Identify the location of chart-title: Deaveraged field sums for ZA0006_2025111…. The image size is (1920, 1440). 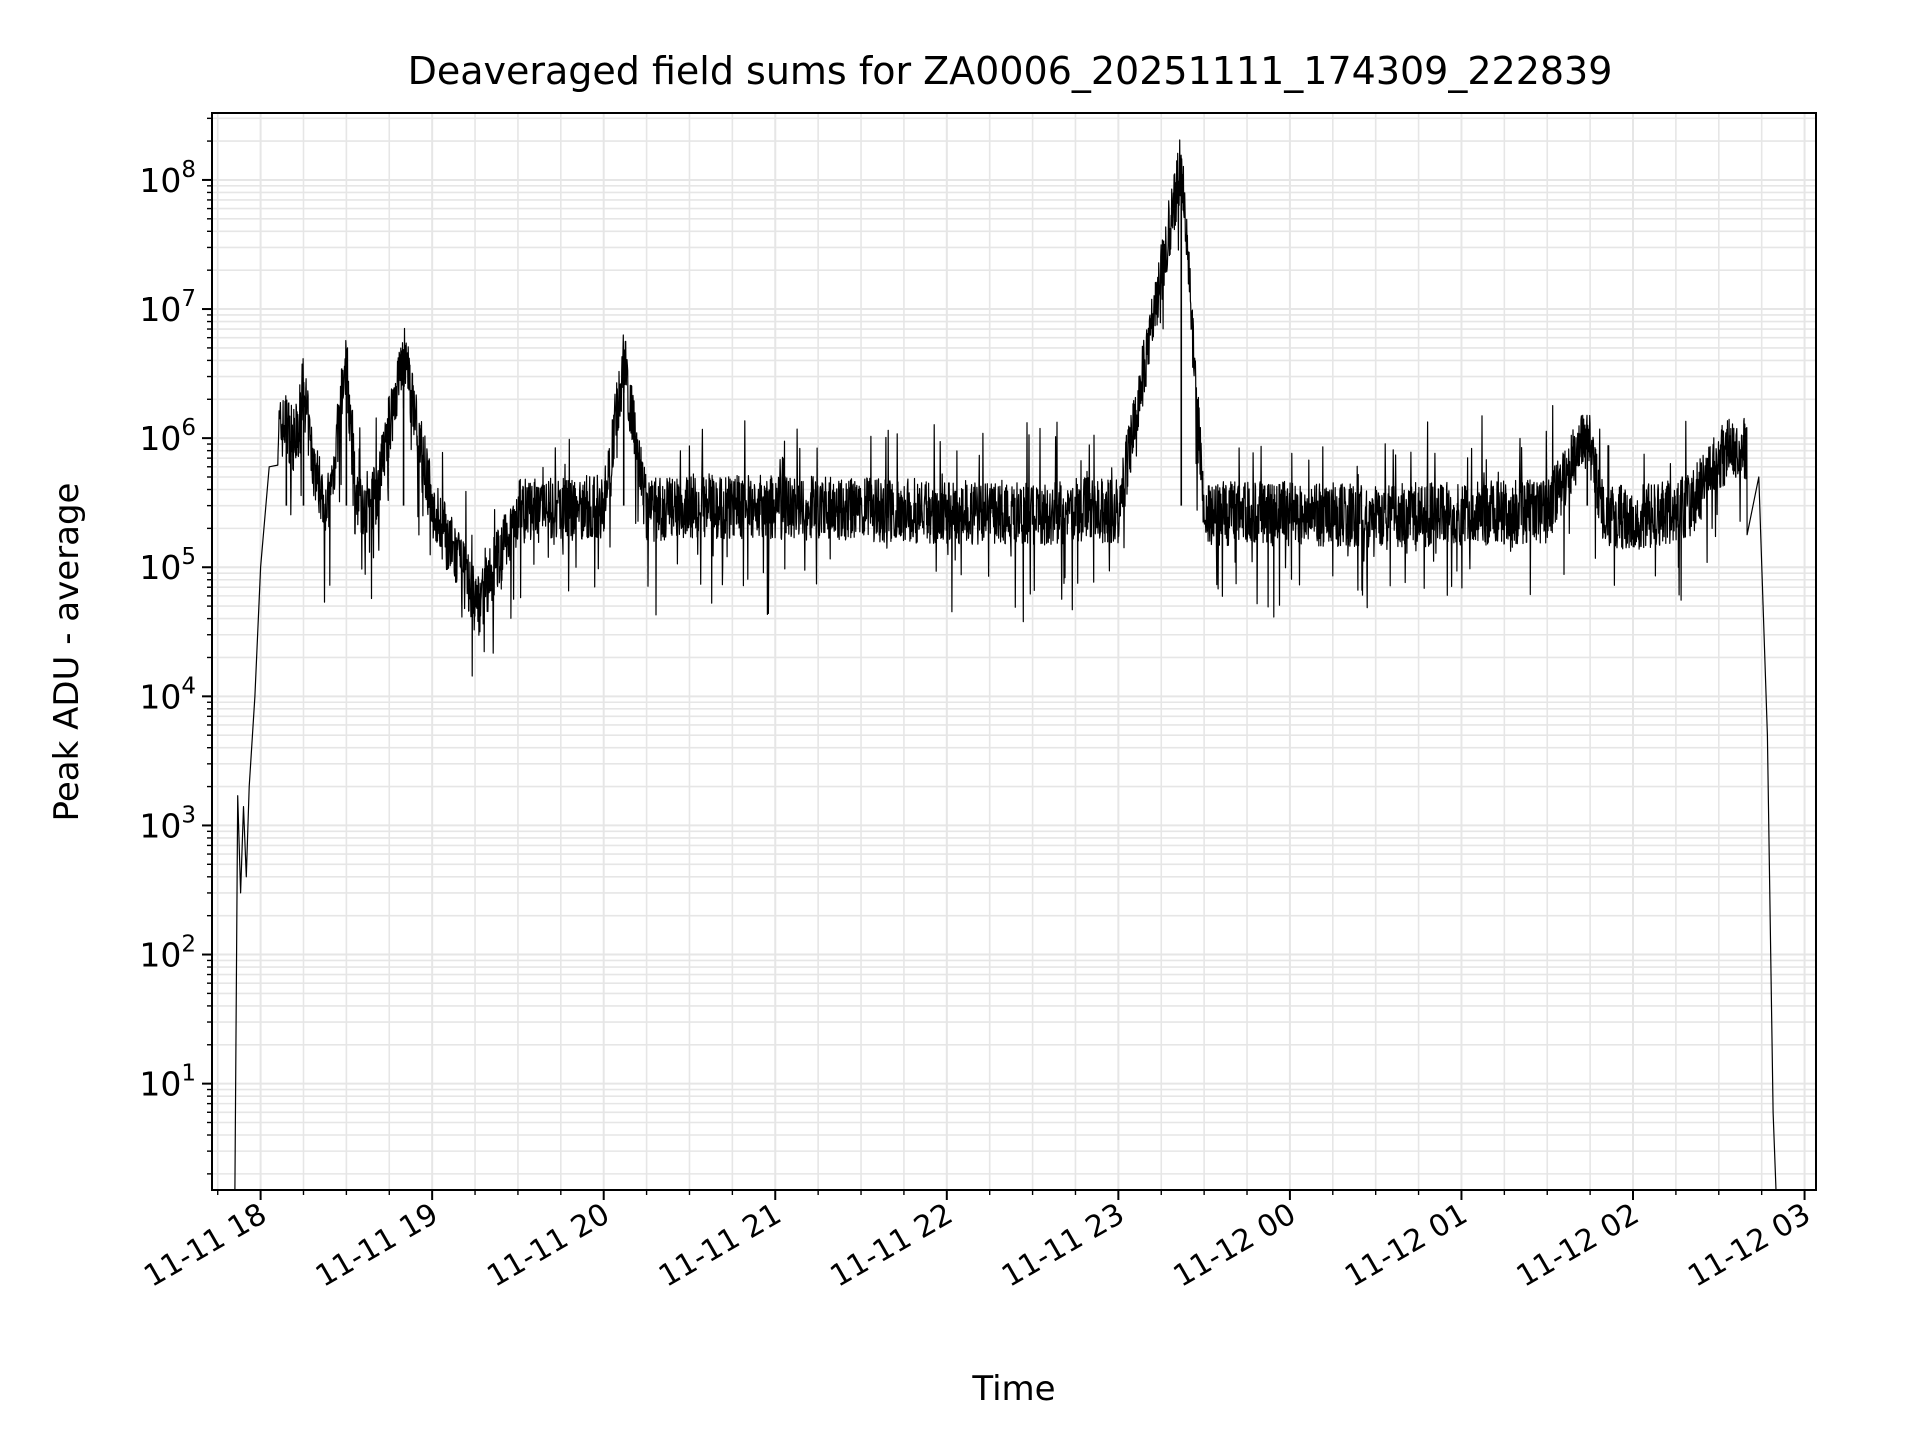
(1010, 71).